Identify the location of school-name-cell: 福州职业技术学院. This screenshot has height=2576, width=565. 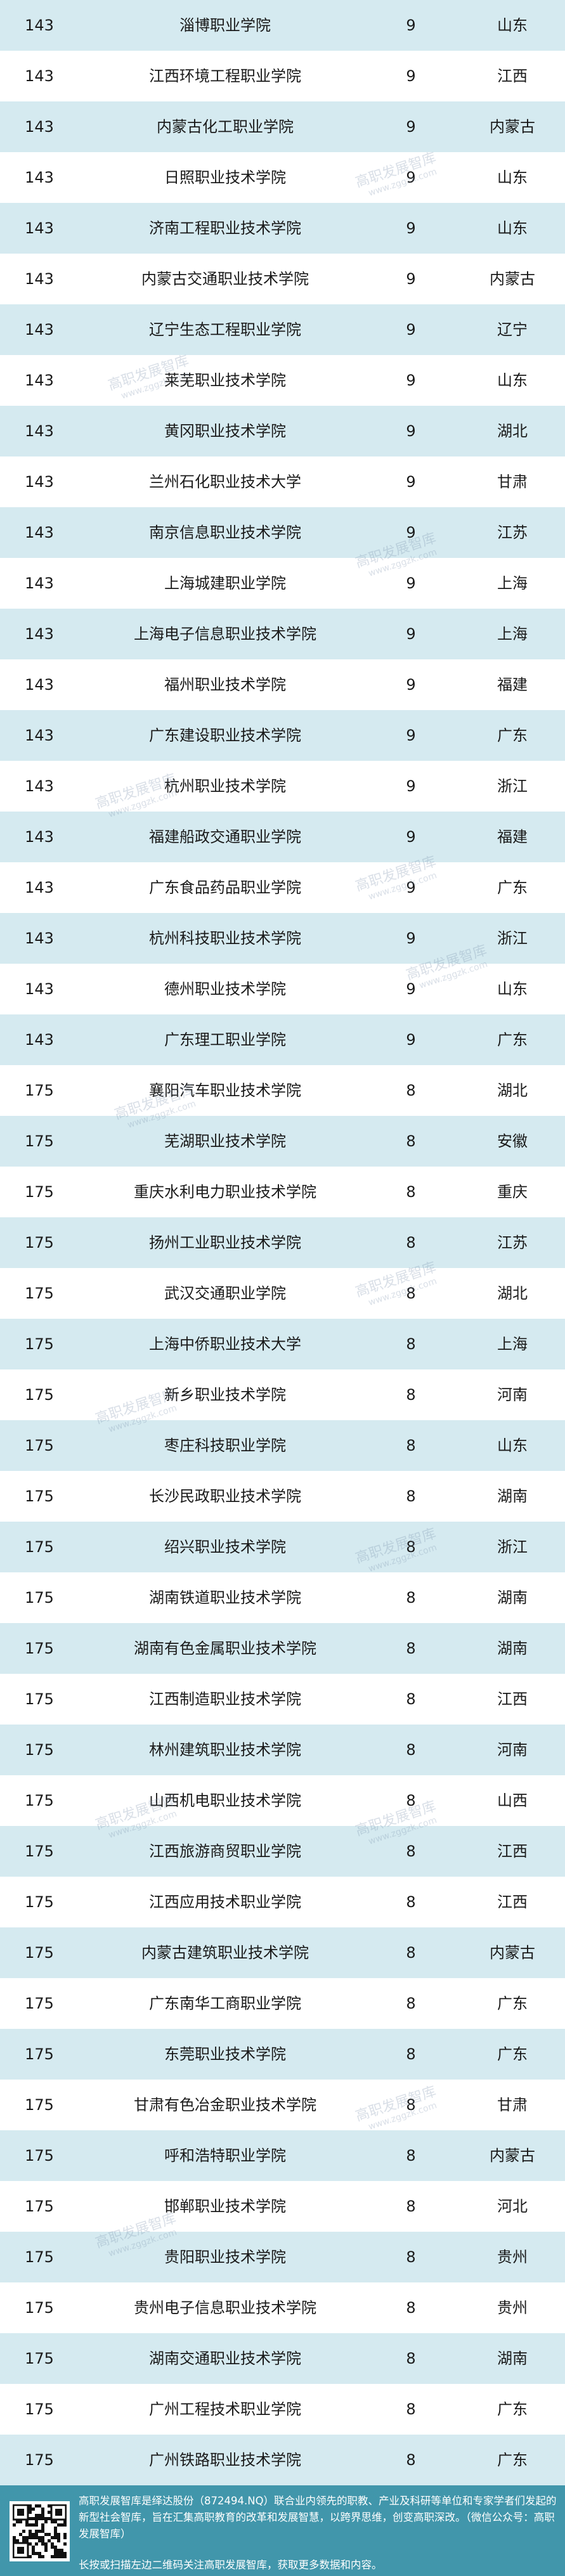
(225, 685).